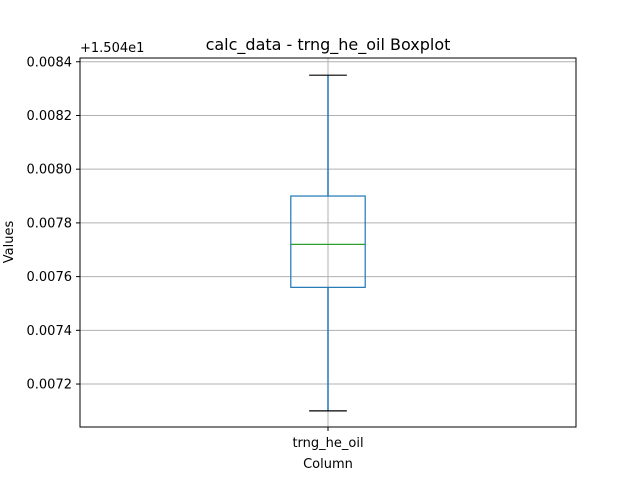  I want to click on x-axis-ticks: trng_he_oil, so click(328, 439).